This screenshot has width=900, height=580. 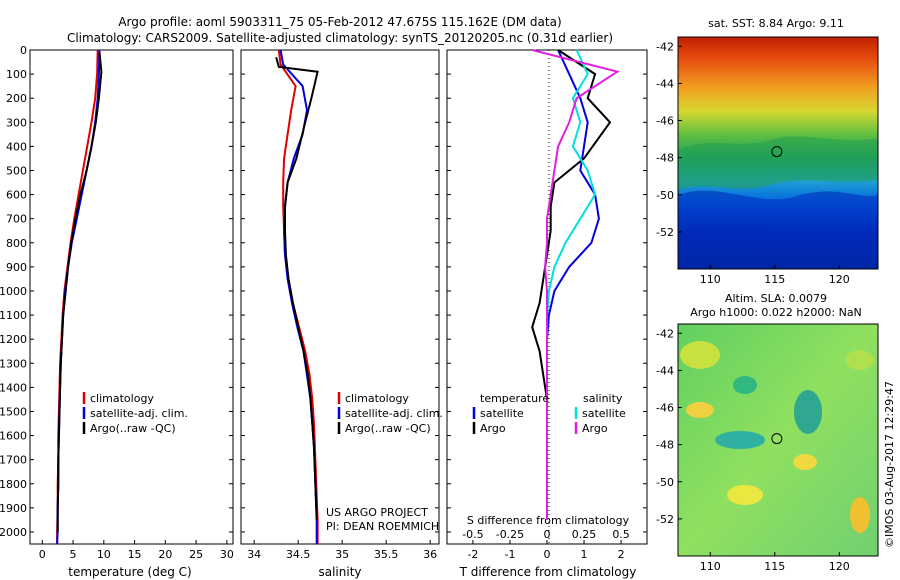 I want to click on depth-tick-label: 500, so click(x=16, y=170).